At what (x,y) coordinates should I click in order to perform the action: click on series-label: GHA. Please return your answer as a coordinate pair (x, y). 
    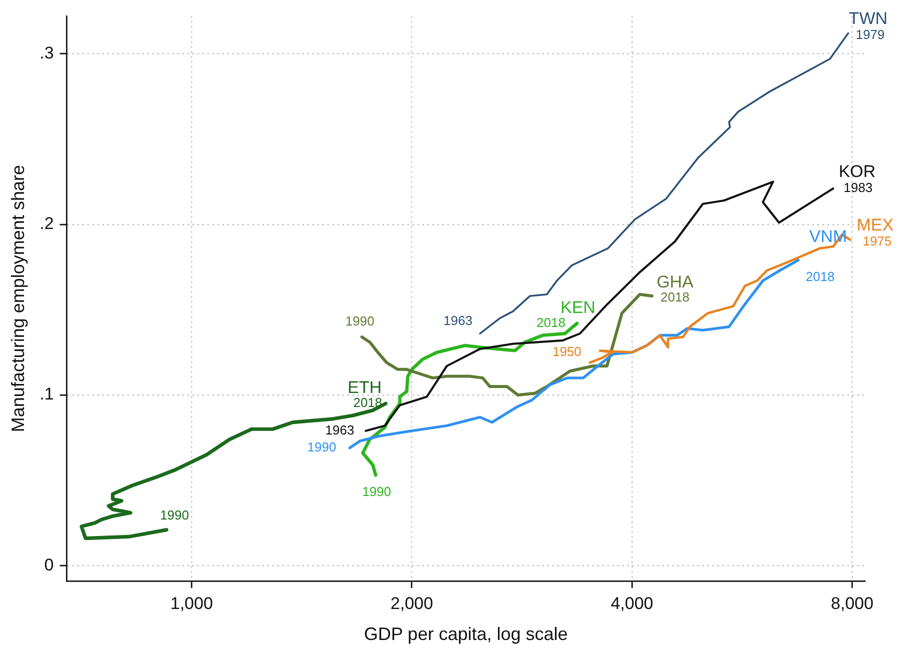
    Looking at the image, I should click on (675, 282).